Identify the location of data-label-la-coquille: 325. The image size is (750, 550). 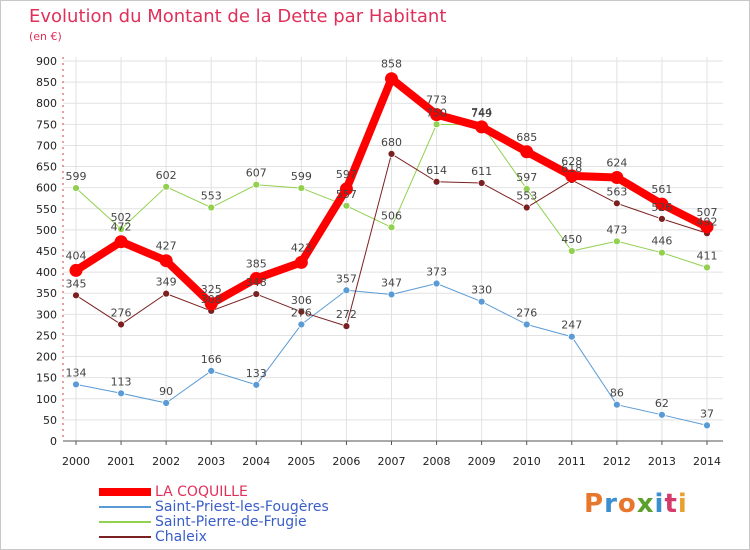
(211, 289).